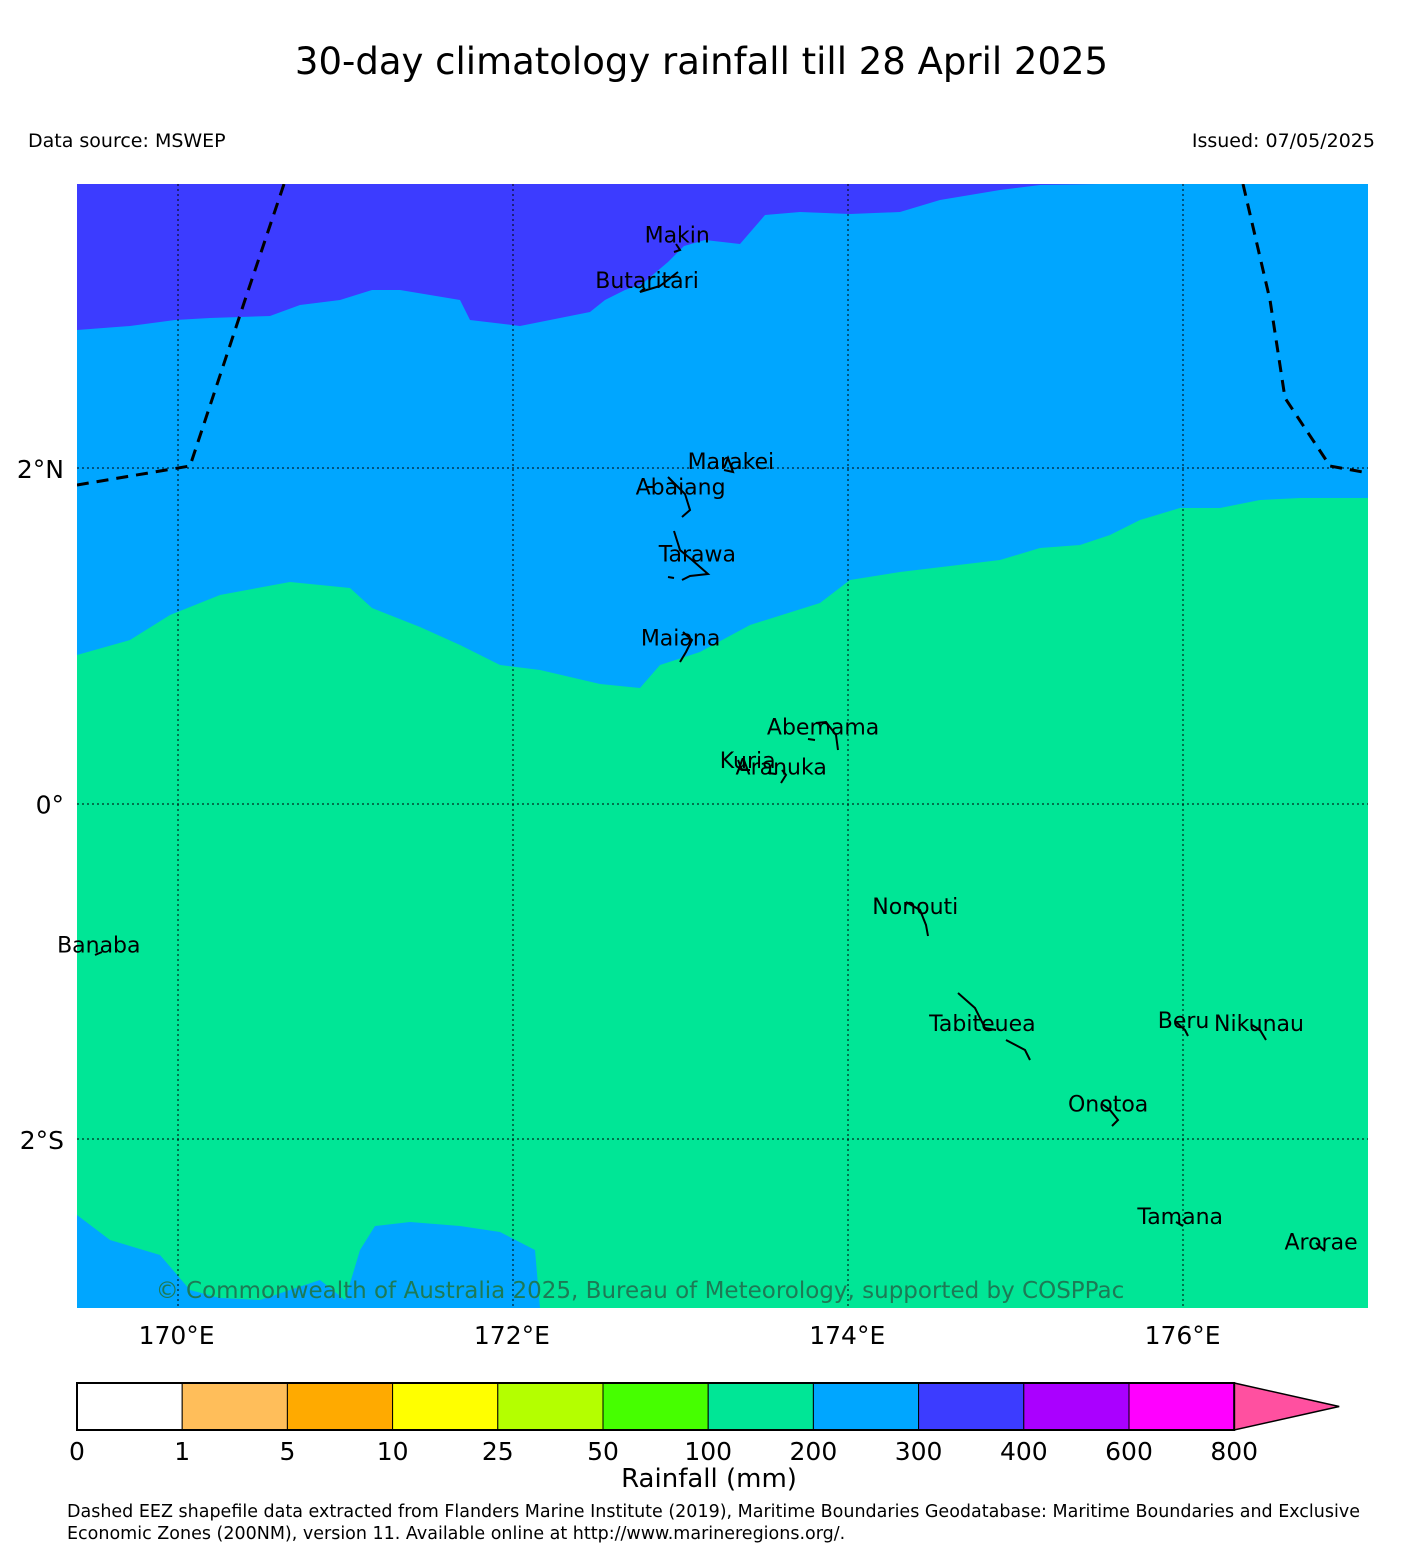  I want to click on island-label-banaba: Banaba, so click(98, 945).